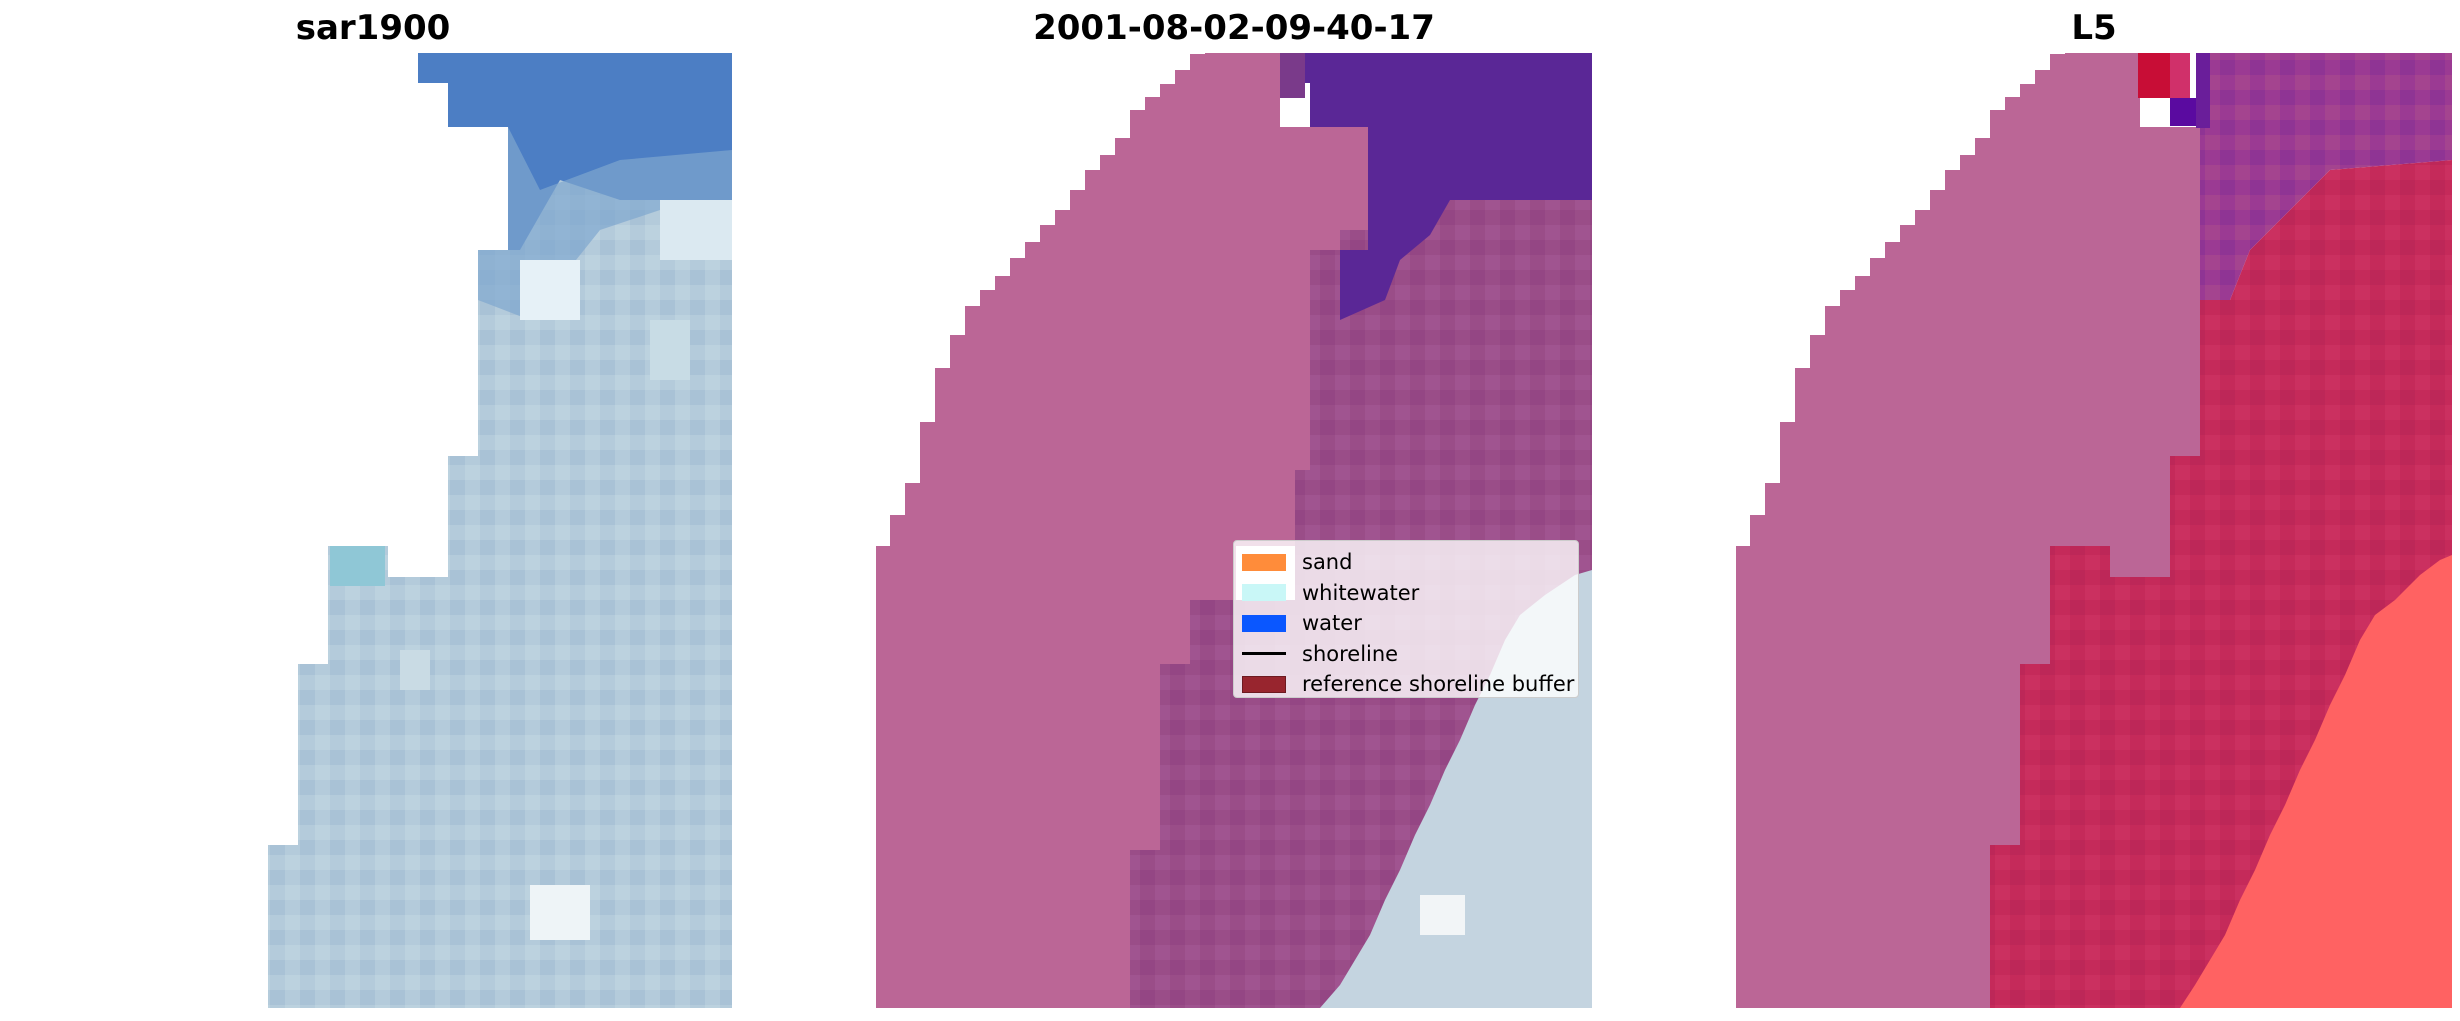 This screenshot has width=2460, height=1021. I want to click on water-swatch, so click(1264, 623).